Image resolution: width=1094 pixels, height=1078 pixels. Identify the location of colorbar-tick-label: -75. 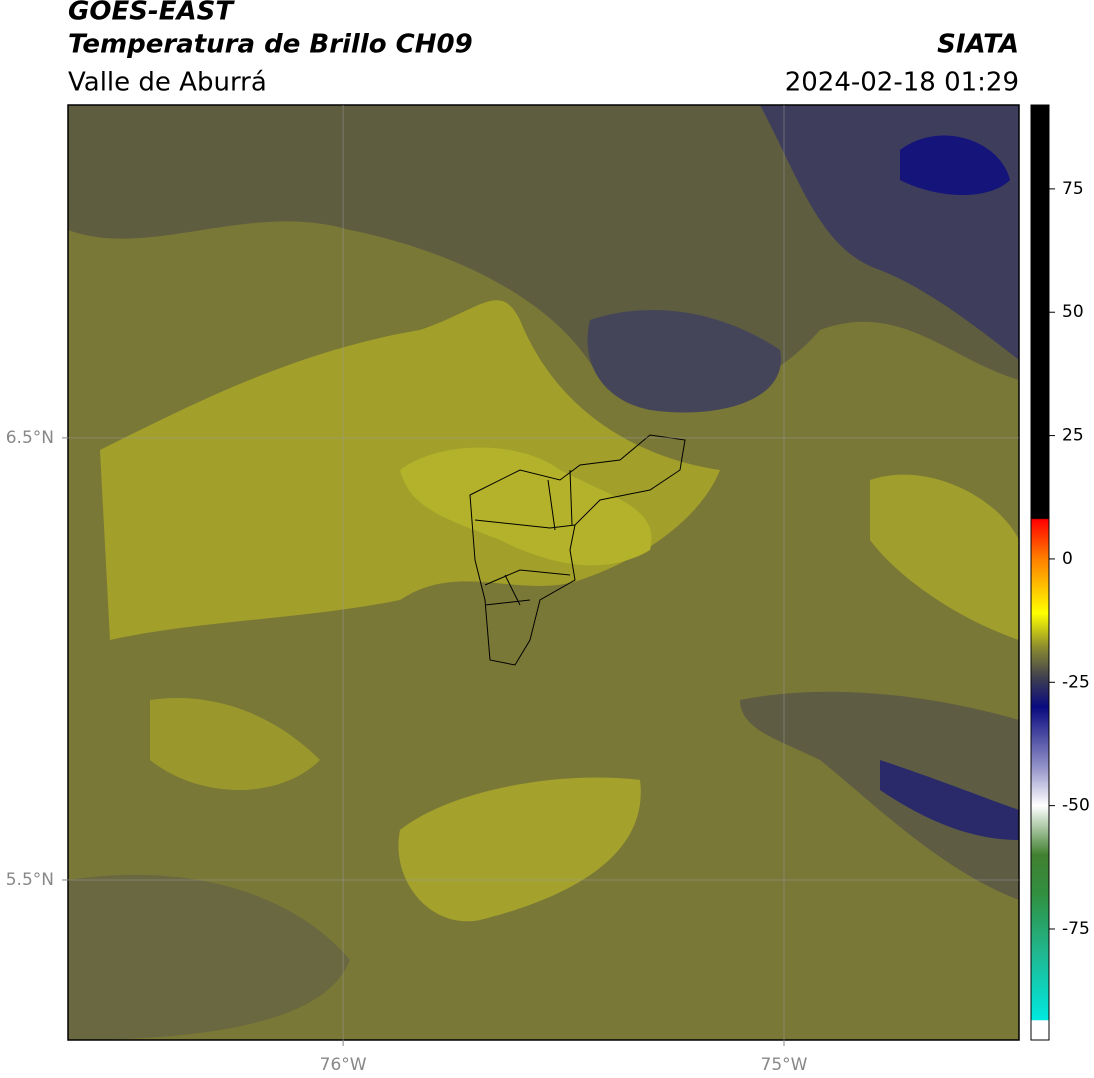
(1076, 929).